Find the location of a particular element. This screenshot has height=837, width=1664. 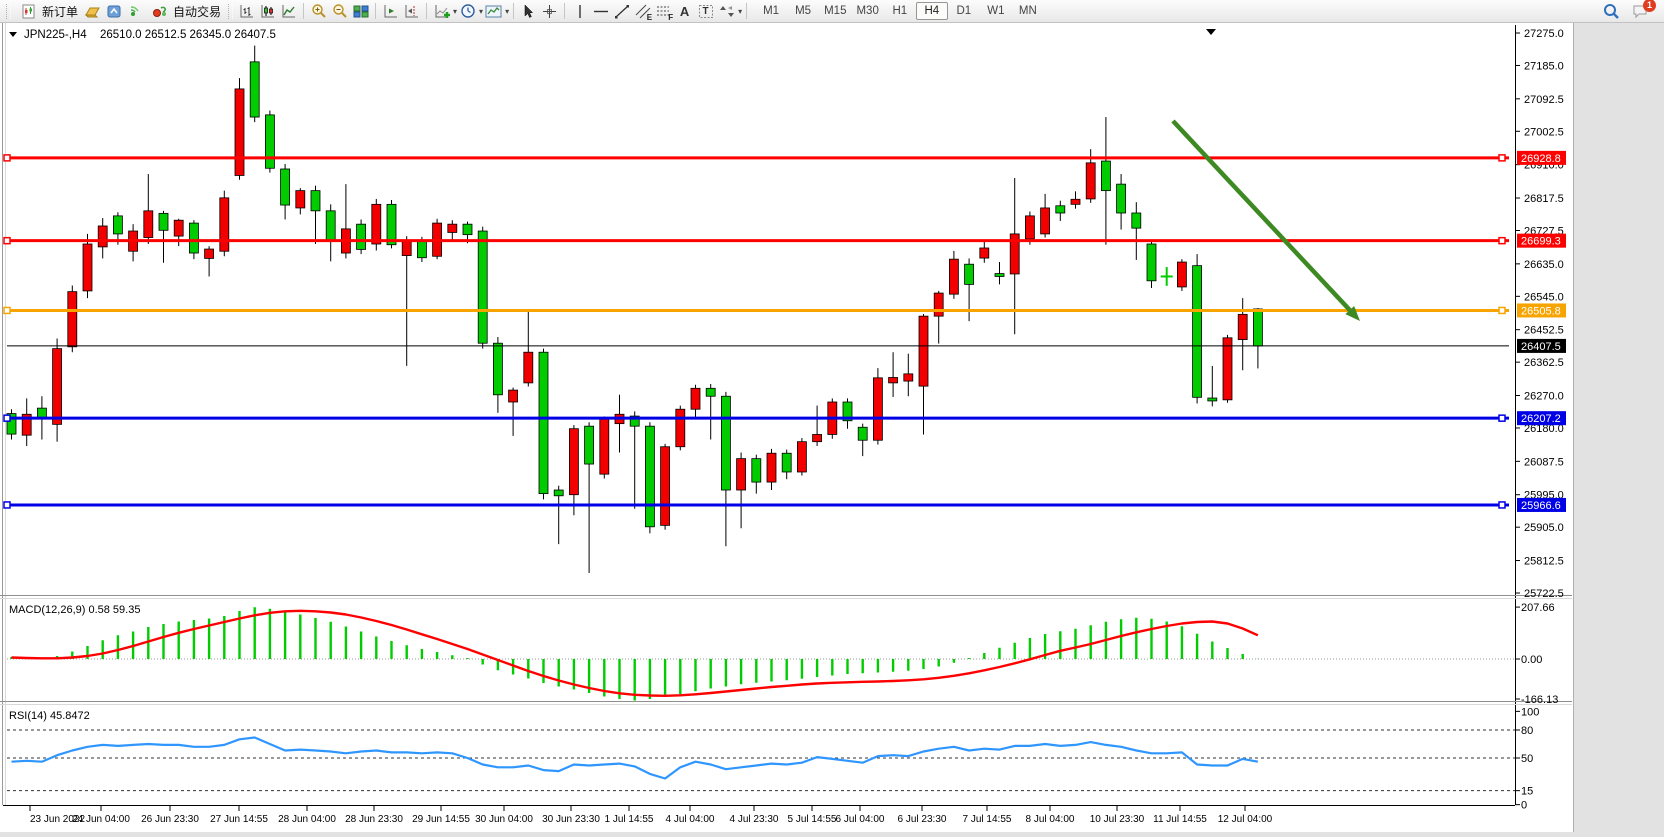

one-click-collapse-icon is located at coordinates (13, 34).